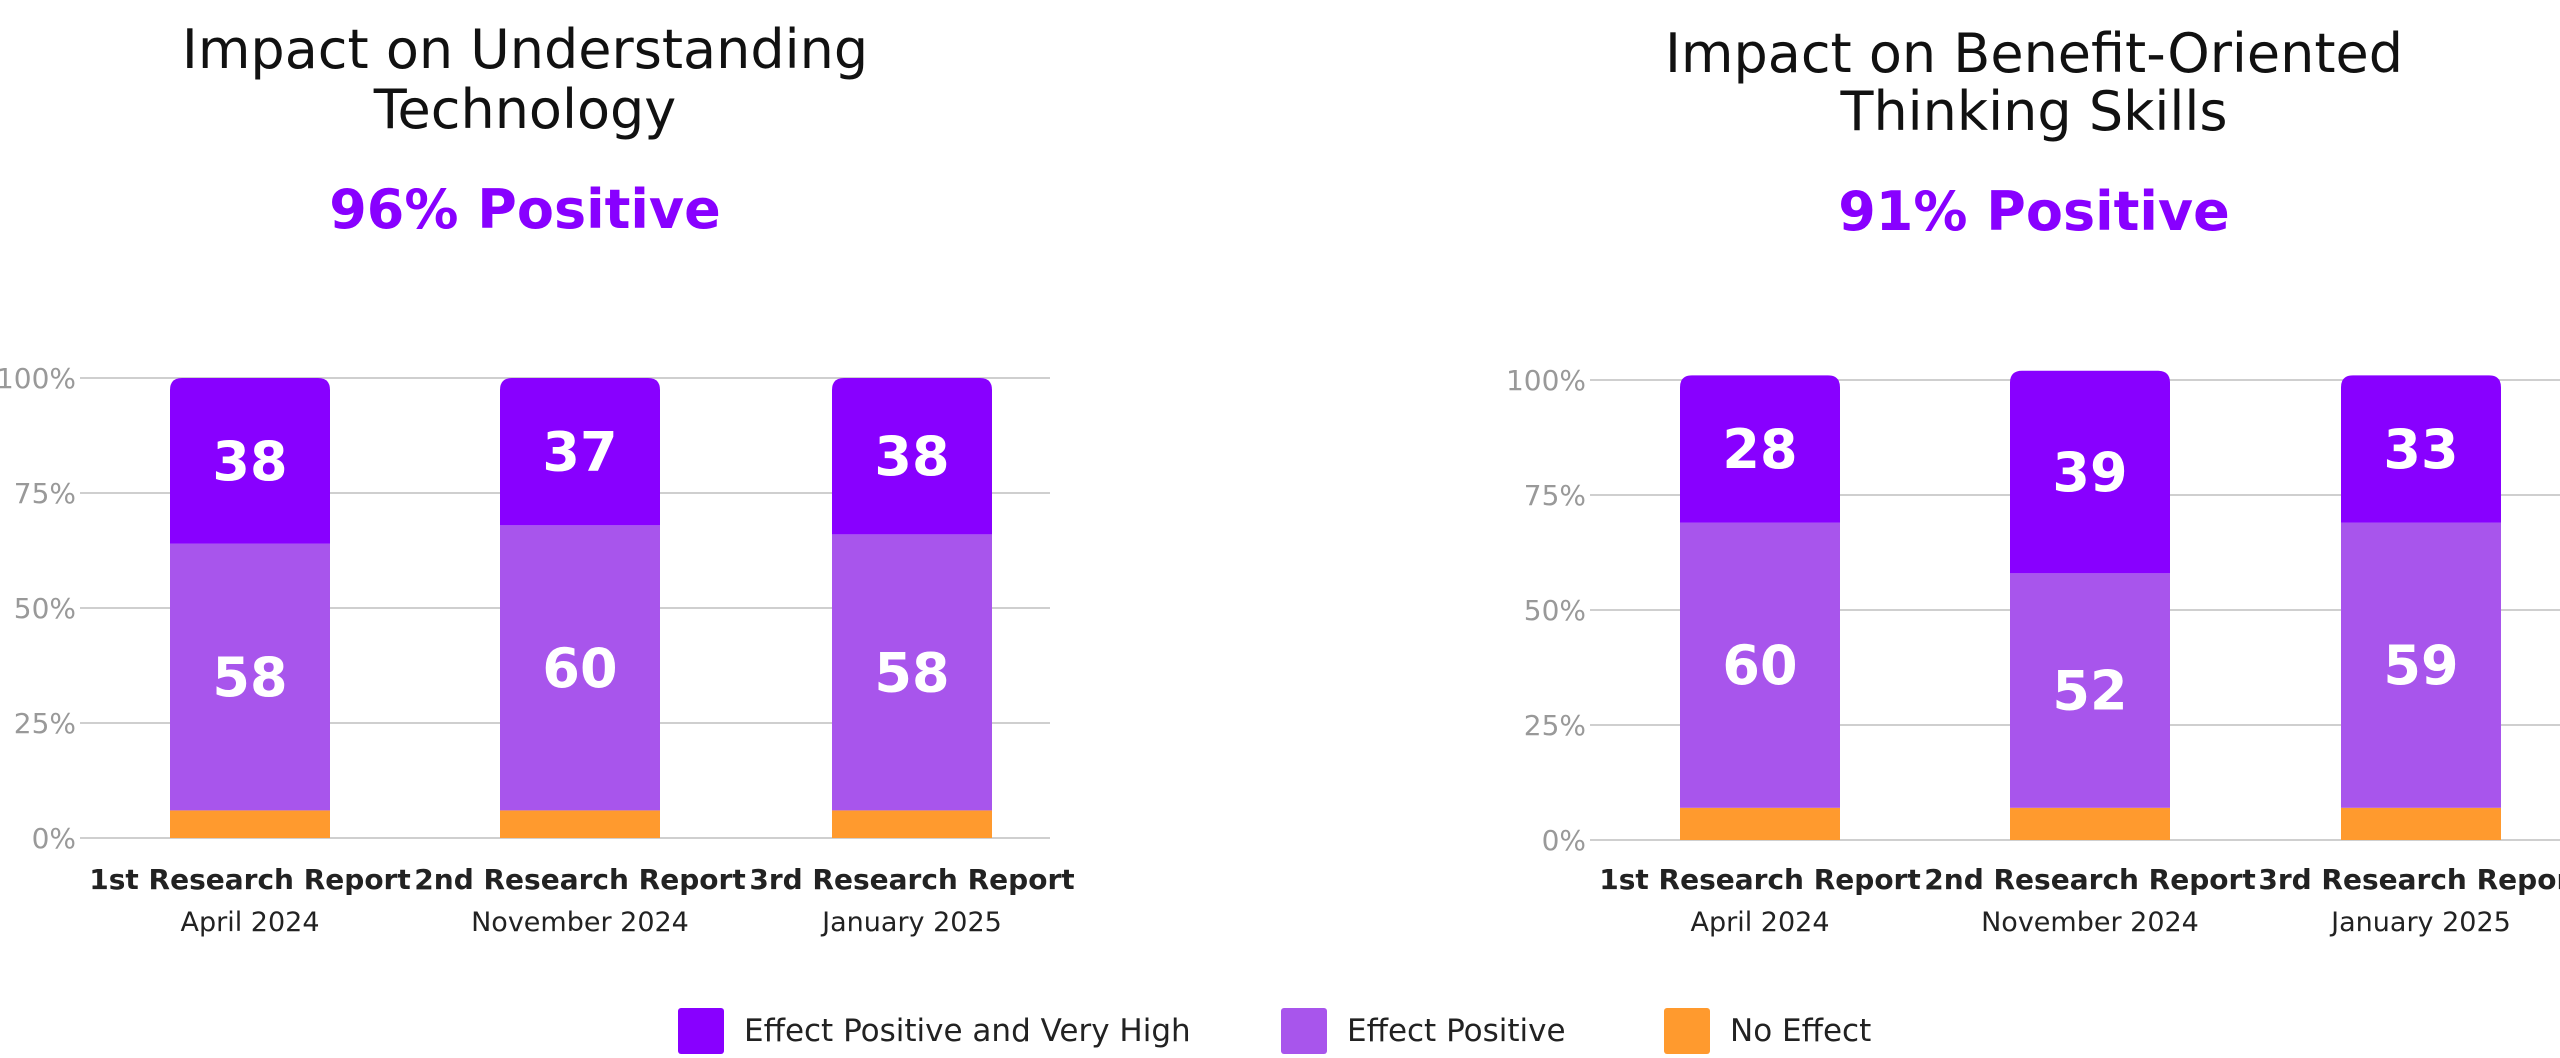 This screenshot has height=1058, width=2560. Describe the element at coordinates (2034, 53) in the screenshot. I see `chart-title-line: Impact on Benefit-Oriented` at that location.